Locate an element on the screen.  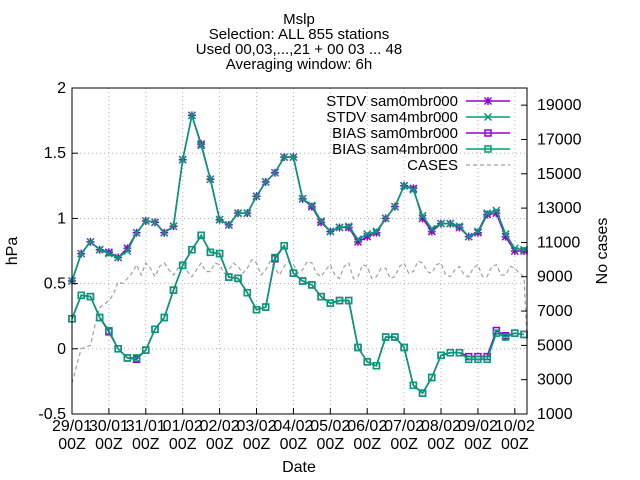
x-tick-date: 01/02 is located at coordinates (183, 426).